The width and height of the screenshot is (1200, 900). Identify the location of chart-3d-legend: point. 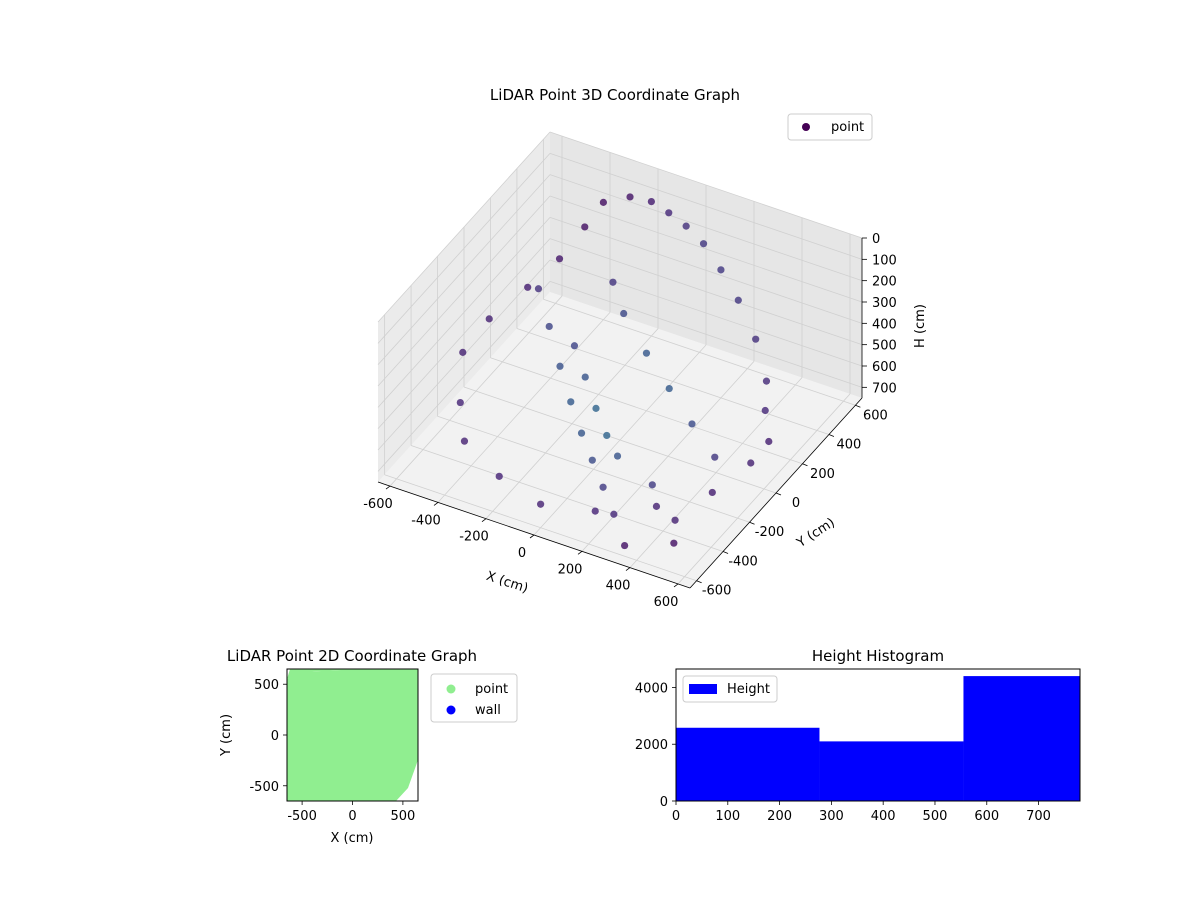
(830, 127).